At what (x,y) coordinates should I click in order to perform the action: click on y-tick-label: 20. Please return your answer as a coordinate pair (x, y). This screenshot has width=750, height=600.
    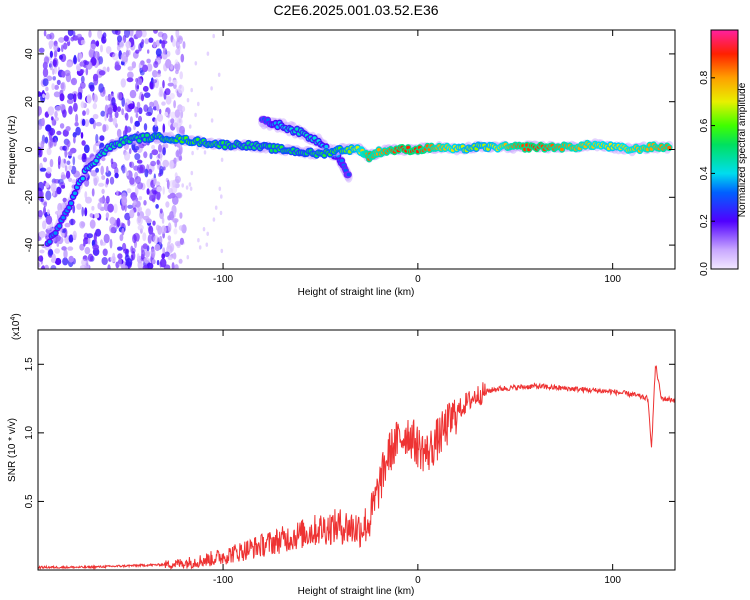
    Looking at the image, I should click on (29, 102).